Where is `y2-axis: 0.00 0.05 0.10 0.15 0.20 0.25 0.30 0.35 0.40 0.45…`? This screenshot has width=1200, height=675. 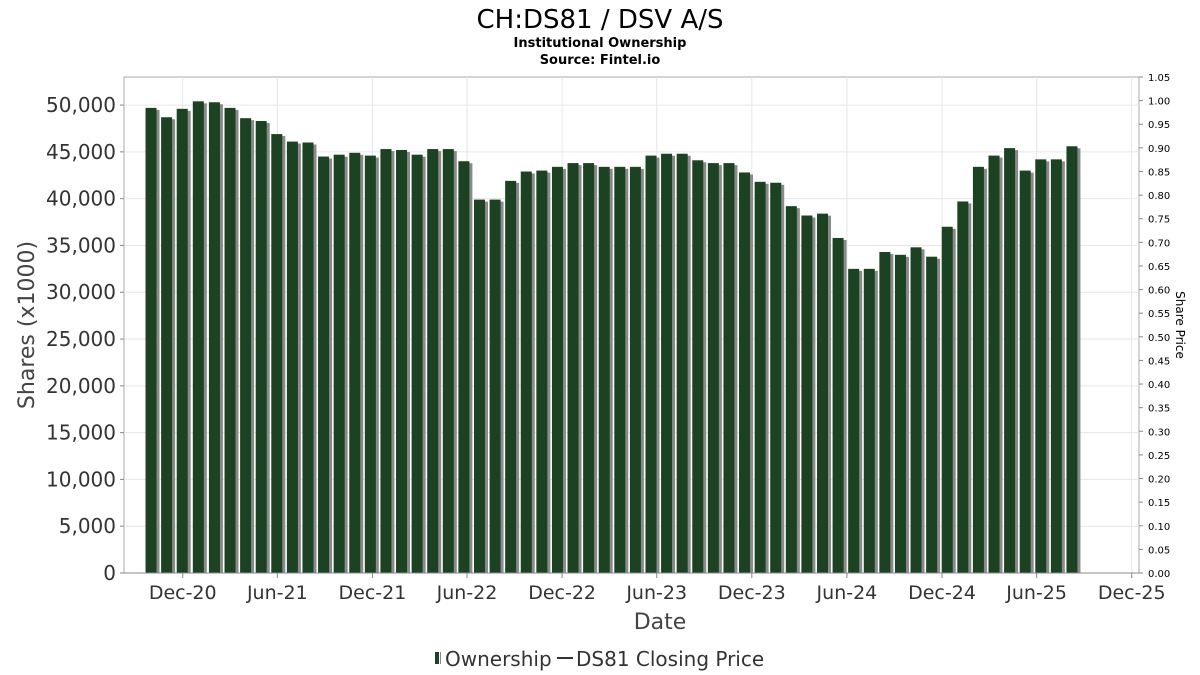
y2-axis: 0.00 0.05 0.10 0.15 0.20 0.25 0.30 0.35 0.40 0.45… is located at coordinates (1154, 326).